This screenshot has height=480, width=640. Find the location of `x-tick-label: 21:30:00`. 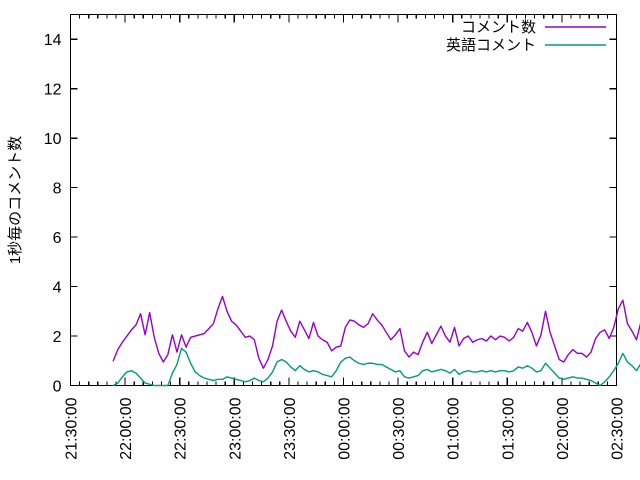

x-tick-label: 21:30:00 is located at coordinates (72, 428).